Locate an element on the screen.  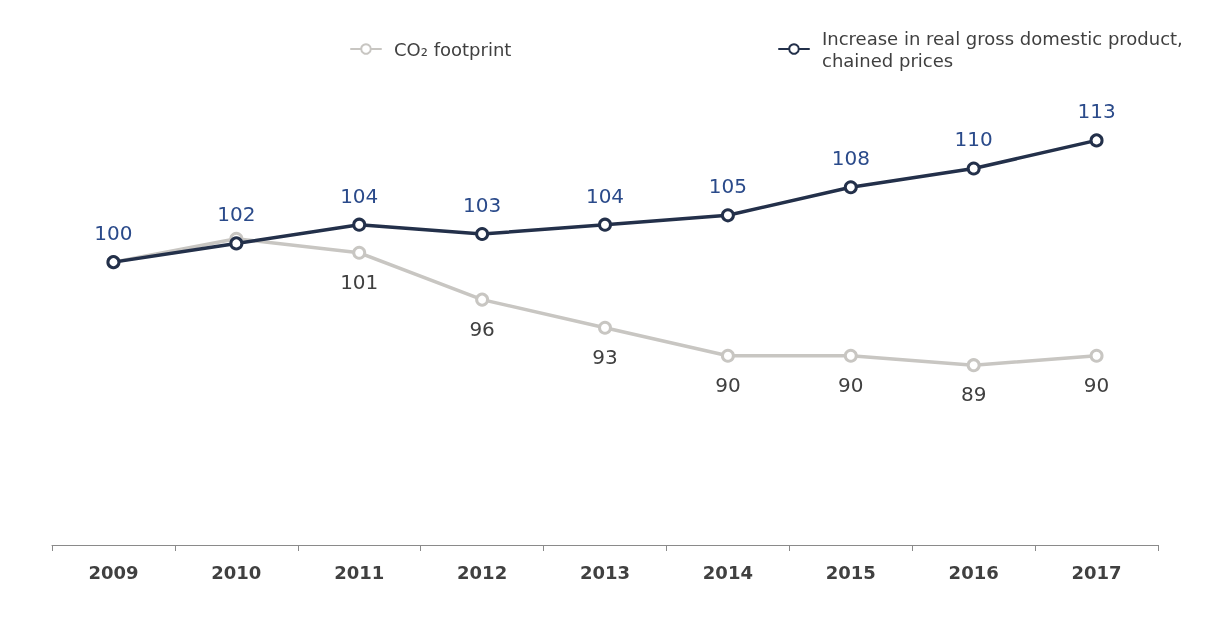
x-tick-label: 2016 is located at coordinates (973, 572).